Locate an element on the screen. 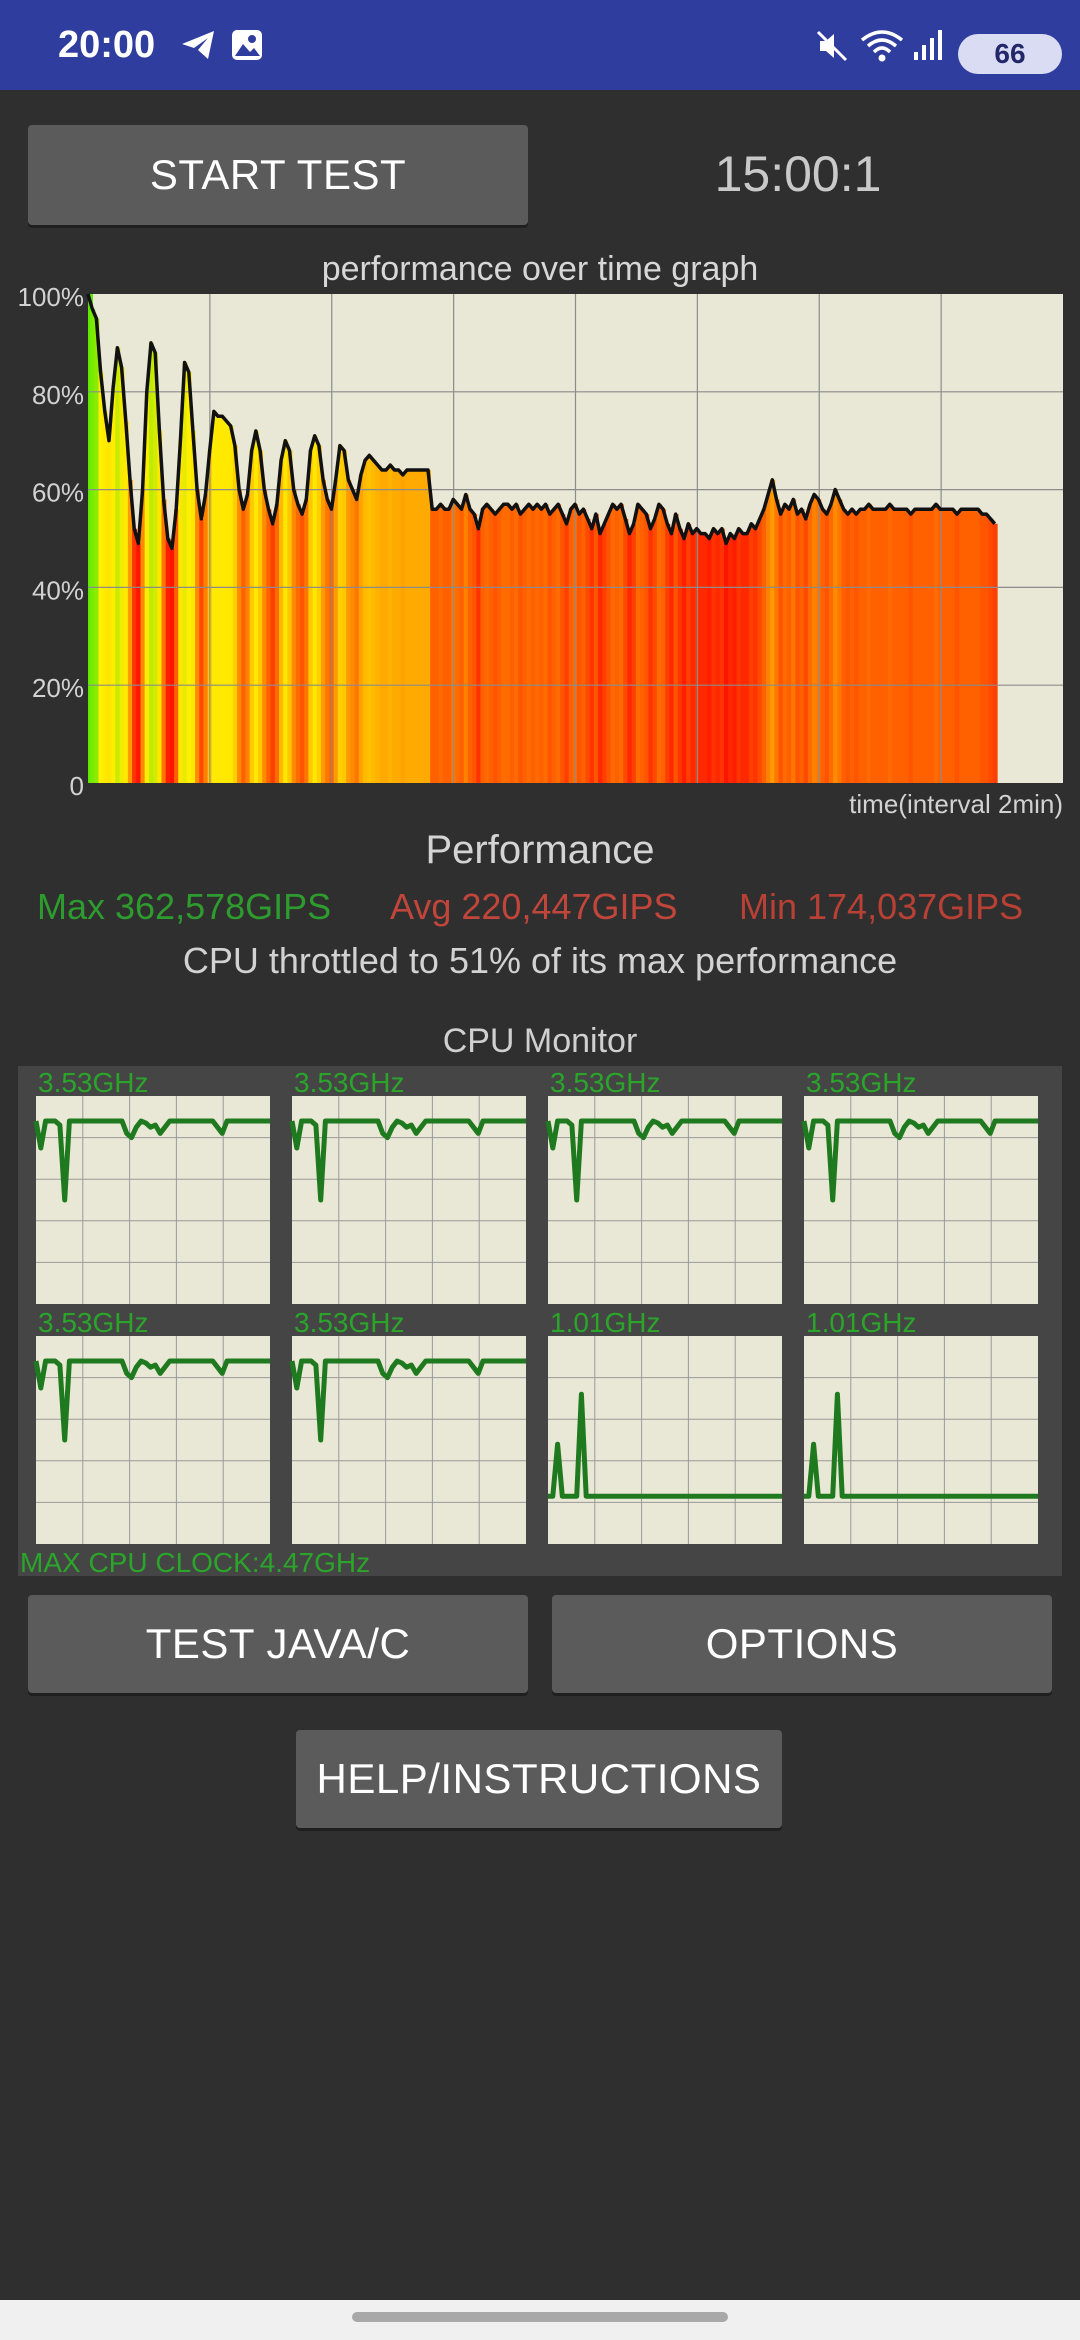 Image resolution: width=1080 pixels, height=2340 pixels. avg-stat: Avg 220,447GIPS is located at coordinates (534, 906).